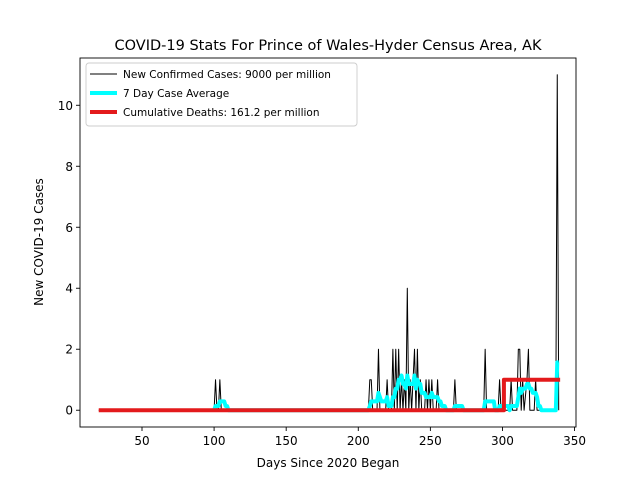 The height and width of the screenshot is (480, 640). I want to click on x-axis-label: Days Since 2020 Began, so click(328, 463).